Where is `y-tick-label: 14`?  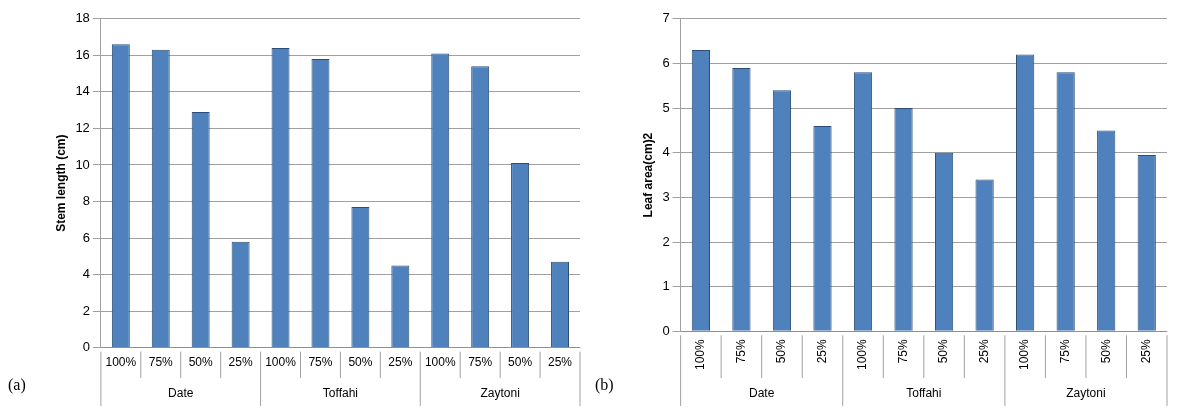
y-tick-label: 14 is located at coordinates (82, 91).